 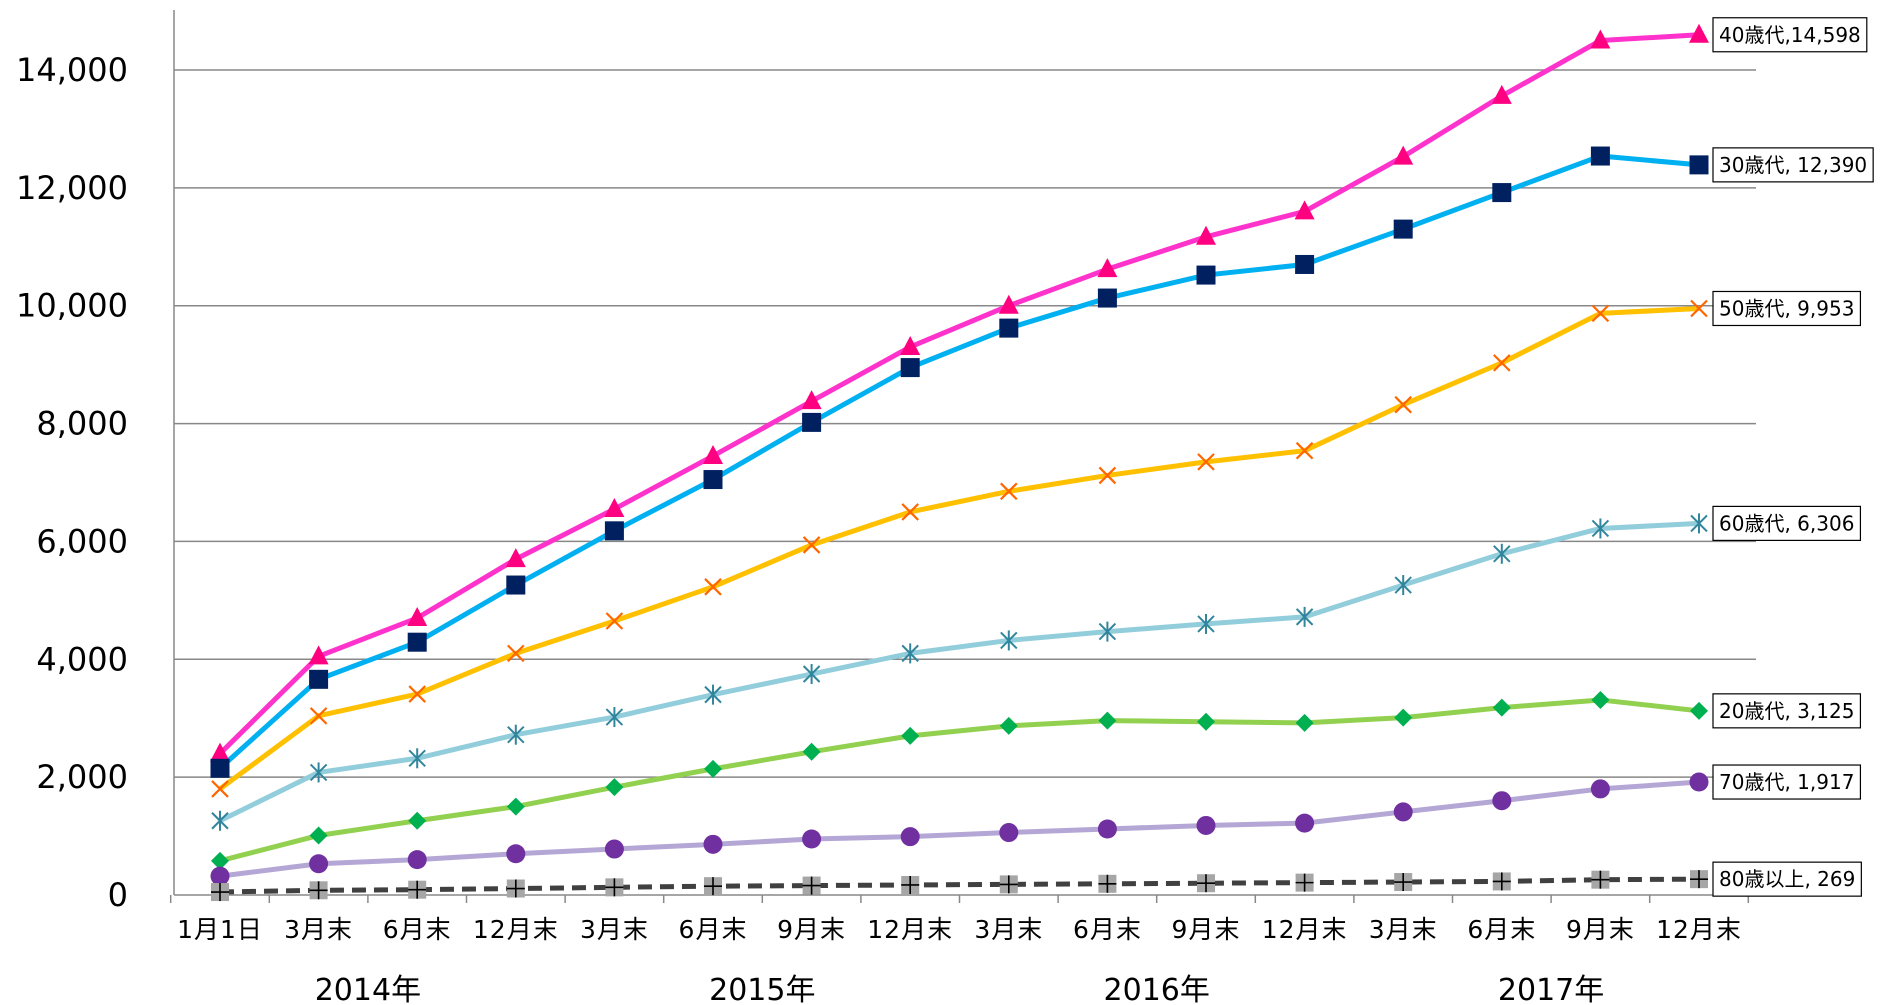 I want to click on y-tick-label: 6,000, so click(x=82, y=541).